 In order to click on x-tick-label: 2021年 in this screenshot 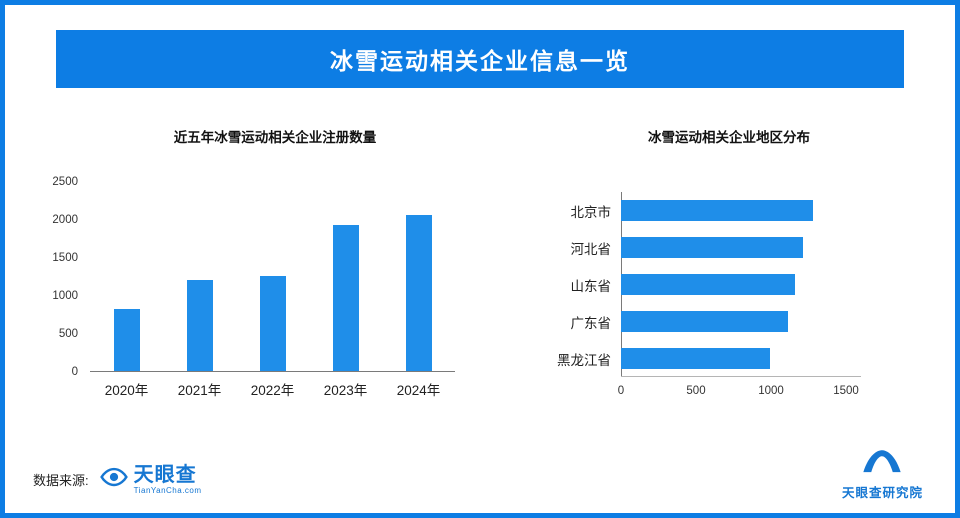, I will do `click(199, 390)`.